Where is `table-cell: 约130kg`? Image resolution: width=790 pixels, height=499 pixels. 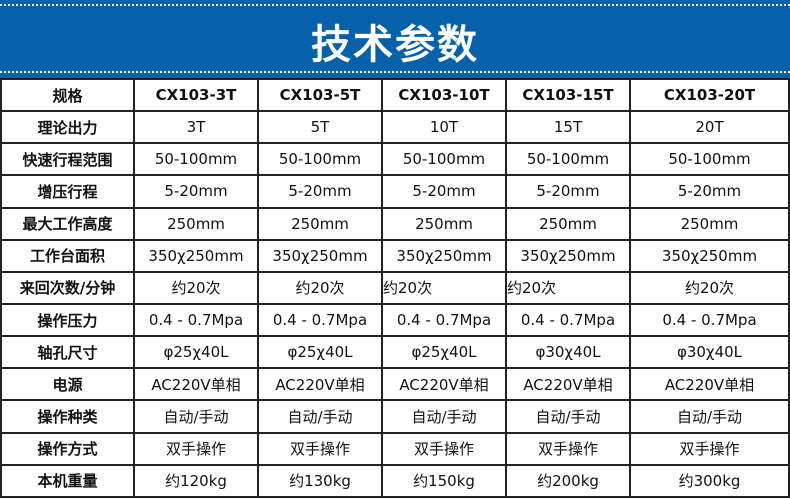 table-cell: 约130kg is located at coordinates (320, 481).